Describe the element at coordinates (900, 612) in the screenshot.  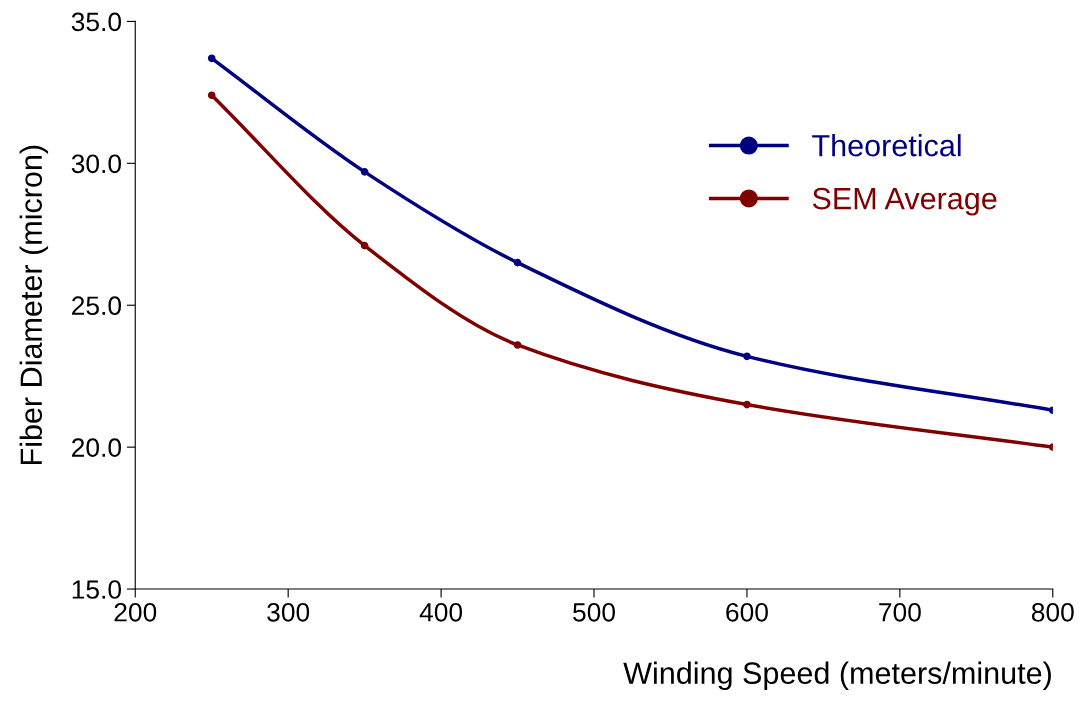
I see `x-tick-label: 700` at that location.